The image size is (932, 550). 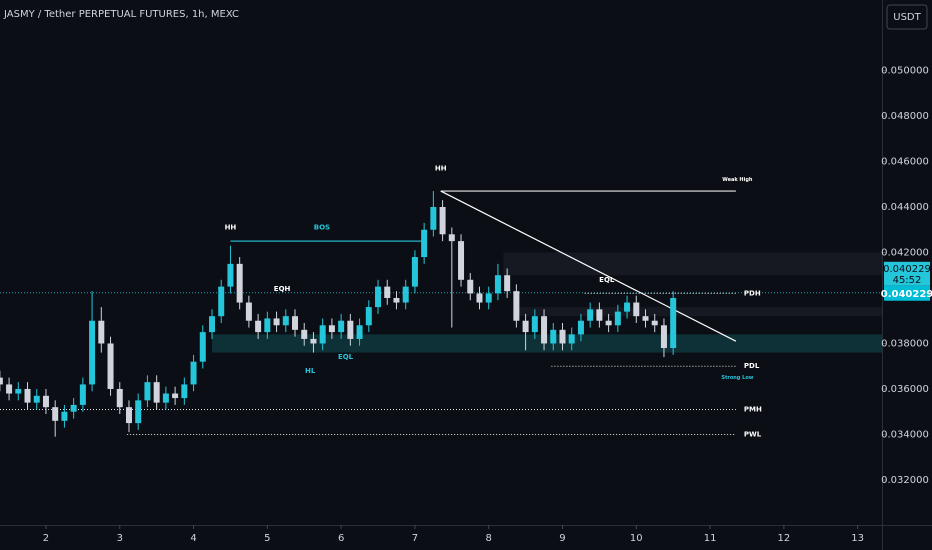 What do you see at coordinates (46, 538) in the screenshot?
I see `x-tick-label: 2` at bounding box center [46, 538].